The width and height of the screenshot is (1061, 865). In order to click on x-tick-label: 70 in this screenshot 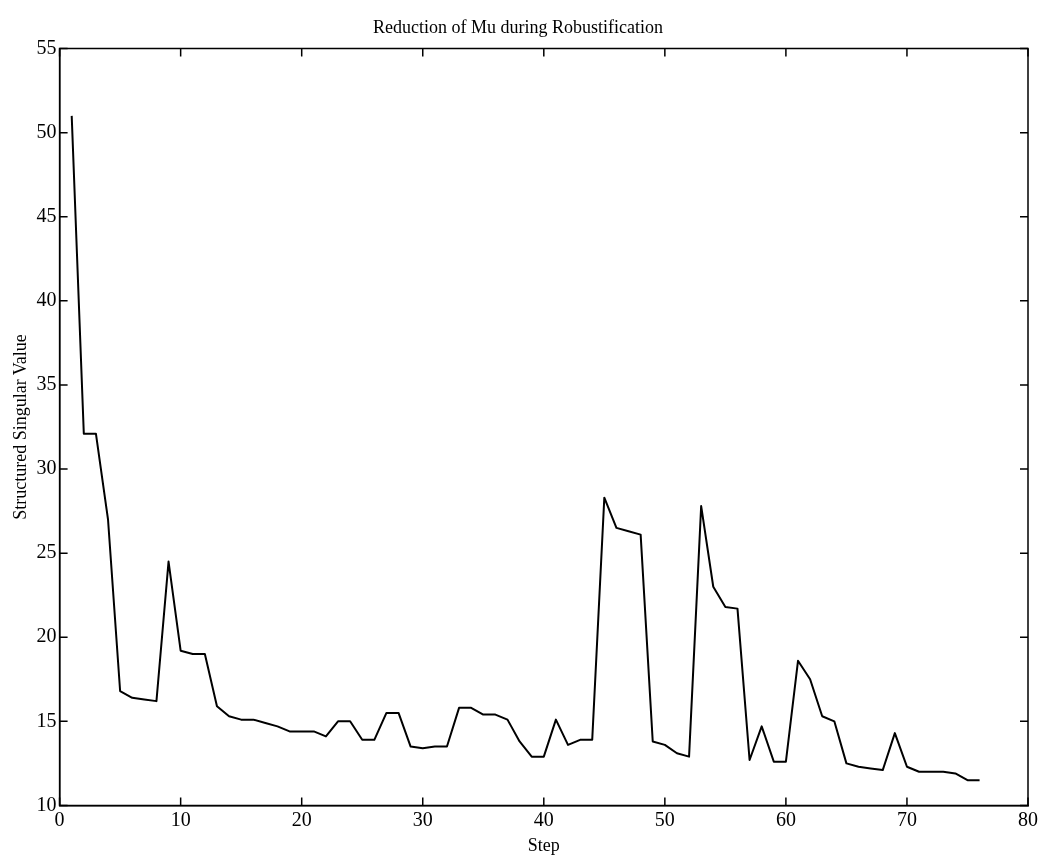, I will do `click(906, 818)`.